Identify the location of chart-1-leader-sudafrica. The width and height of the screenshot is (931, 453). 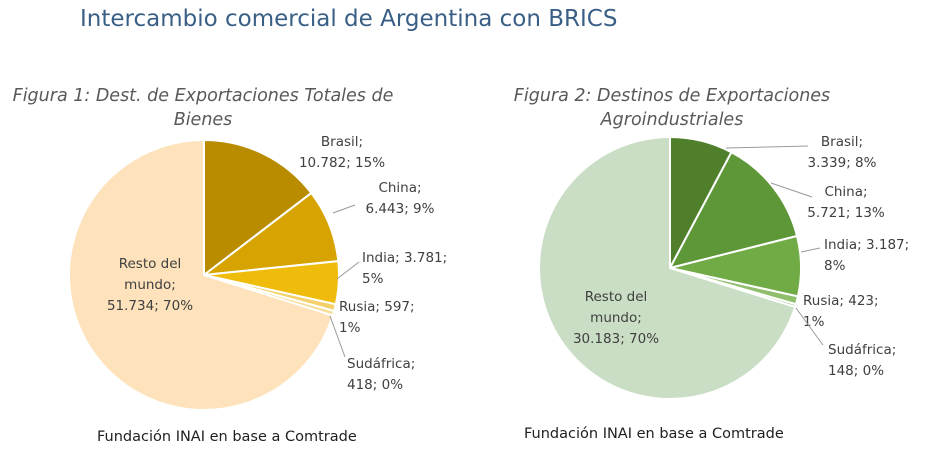
(337, 336).